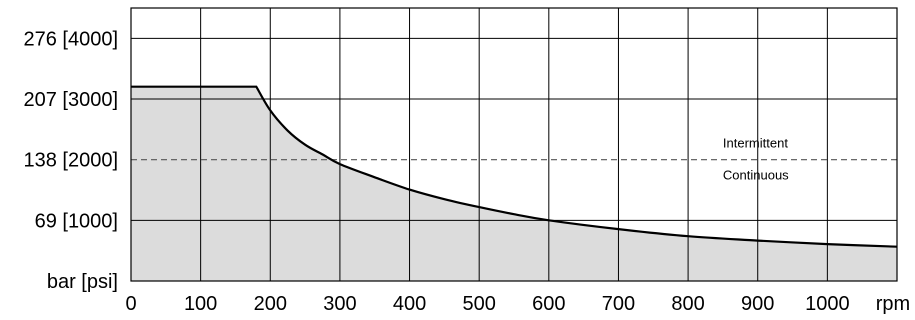 Image resolution: width=915 pixels, height=320 pixels. Describe the element at coordinates (200, 304) in the screenshot. I see `x-tick-label-100: 100` at that location.